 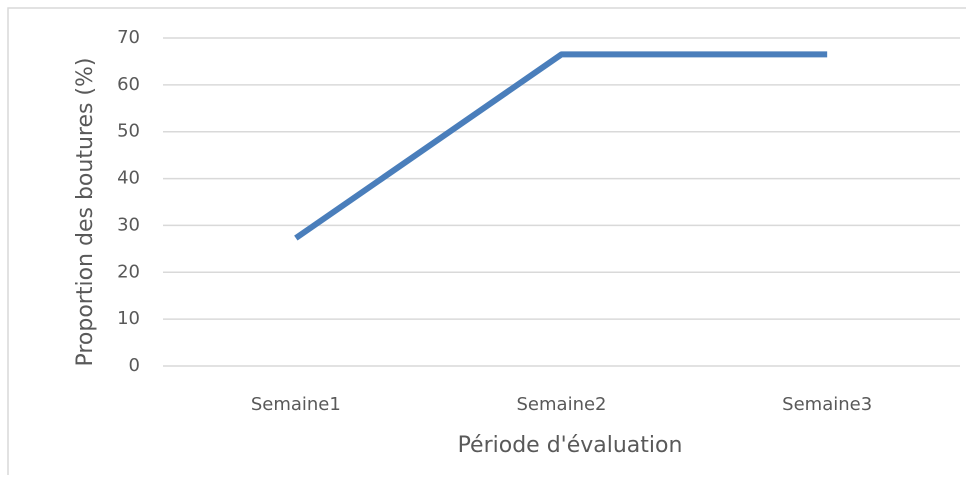 What do you see at coordinates (128, 178) in the screenshot?
I see `y-tick-label: 40` at bounding box center [128, 178].